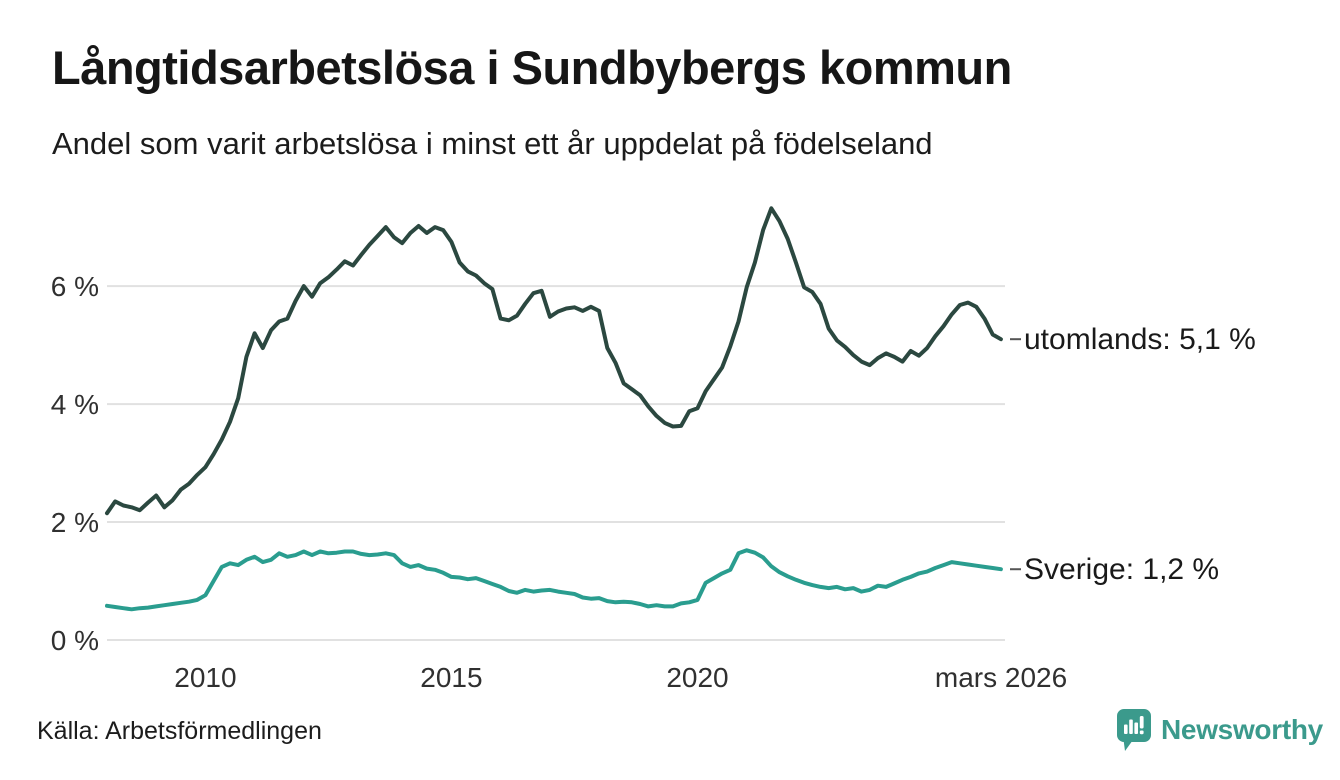  I want to click on x-tick-label: 2010, so click(205, 677).